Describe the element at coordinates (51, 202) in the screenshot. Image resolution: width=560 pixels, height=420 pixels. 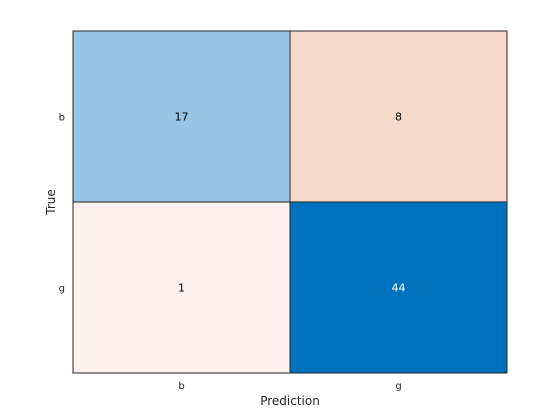
I see `y-axis-label: True` at that location.